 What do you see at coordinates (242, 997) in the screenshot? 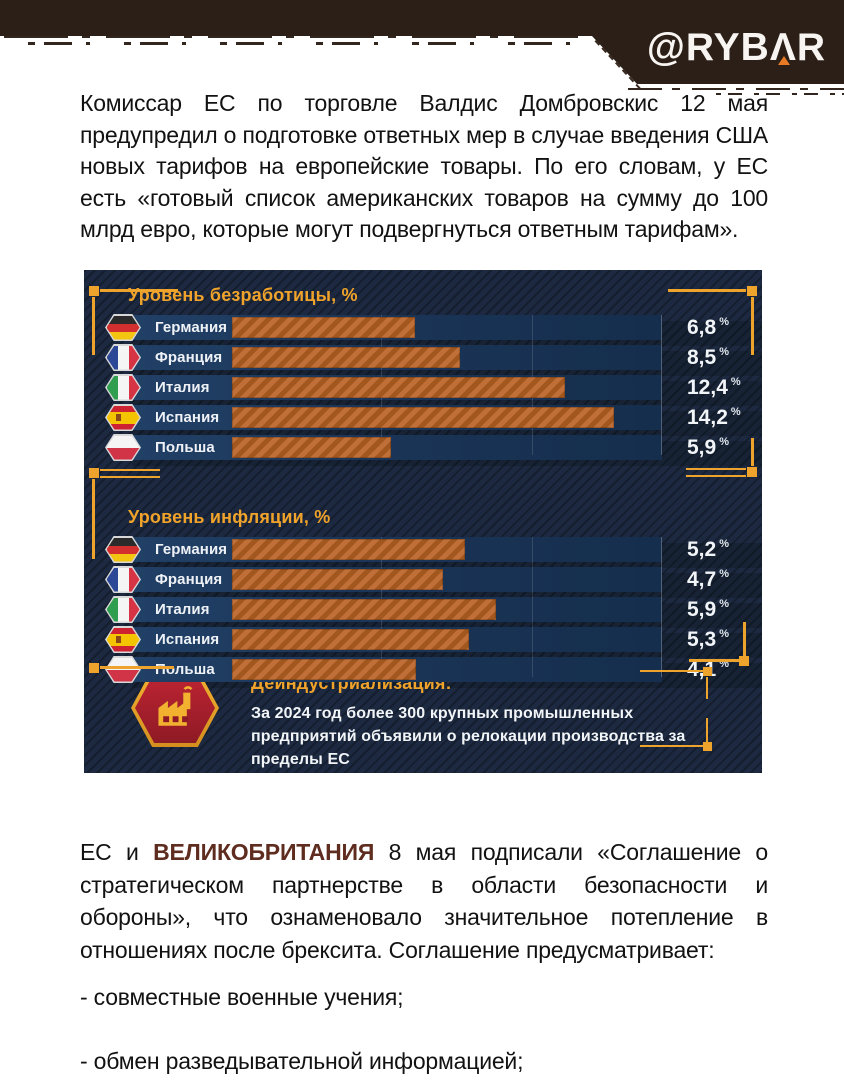
I see `bullet-item: - совместные военные учения;` at bounding box center [242, 997].